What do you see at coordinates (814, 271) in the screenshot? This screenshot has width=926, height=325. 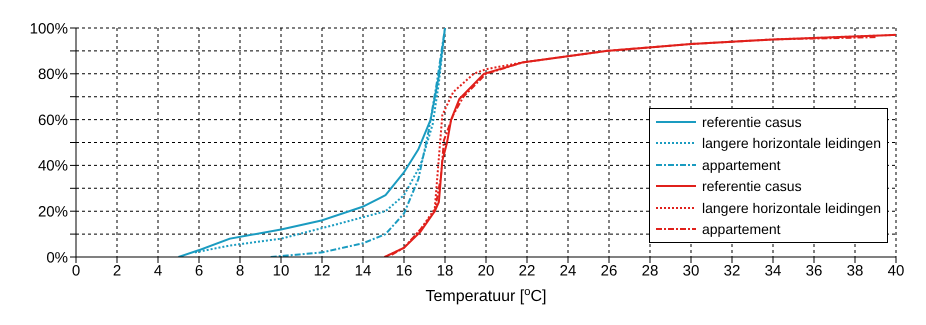 I see `x-tick-label: 36` at bounding box center [814, 271].